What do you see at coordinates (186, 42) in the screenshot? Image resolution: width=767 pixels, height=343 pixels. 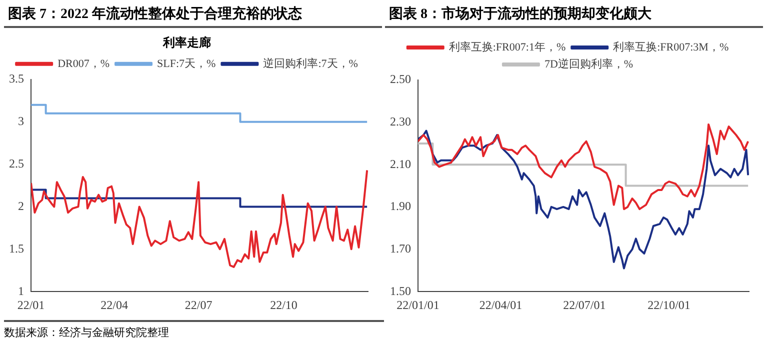 I see `chart-subtitle: 利率走廊` at bounding box center [186, 42].